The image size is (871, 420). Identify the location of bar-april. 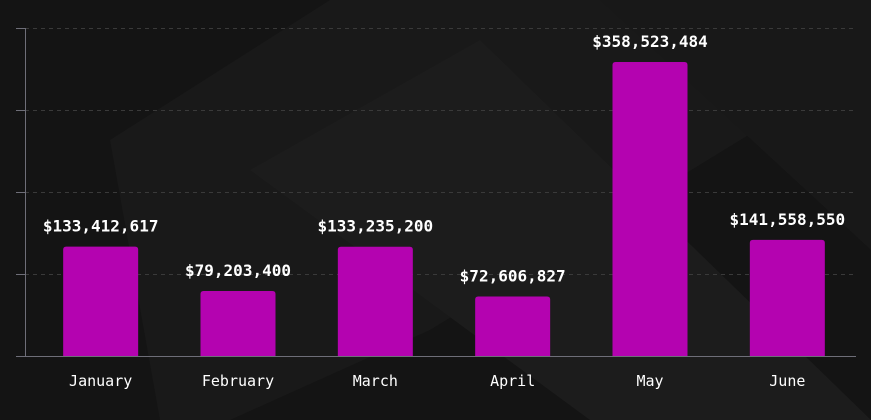
(513, 326).